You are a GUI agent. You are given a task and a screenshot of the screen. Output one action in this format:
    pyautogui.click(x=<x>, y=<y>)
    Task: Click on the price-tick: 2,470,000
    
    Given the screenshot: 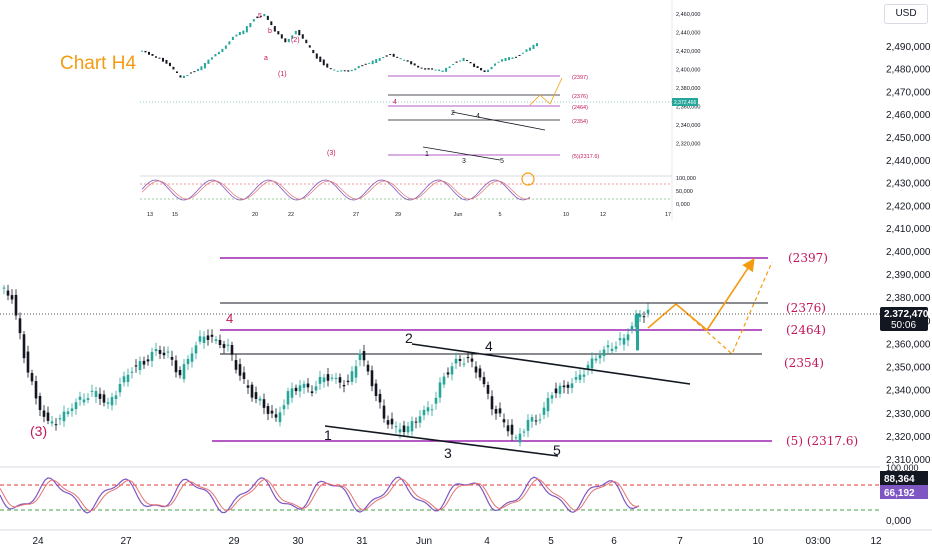 What is the action you would take?
    pyautogui.click(x=908, y=92)
    